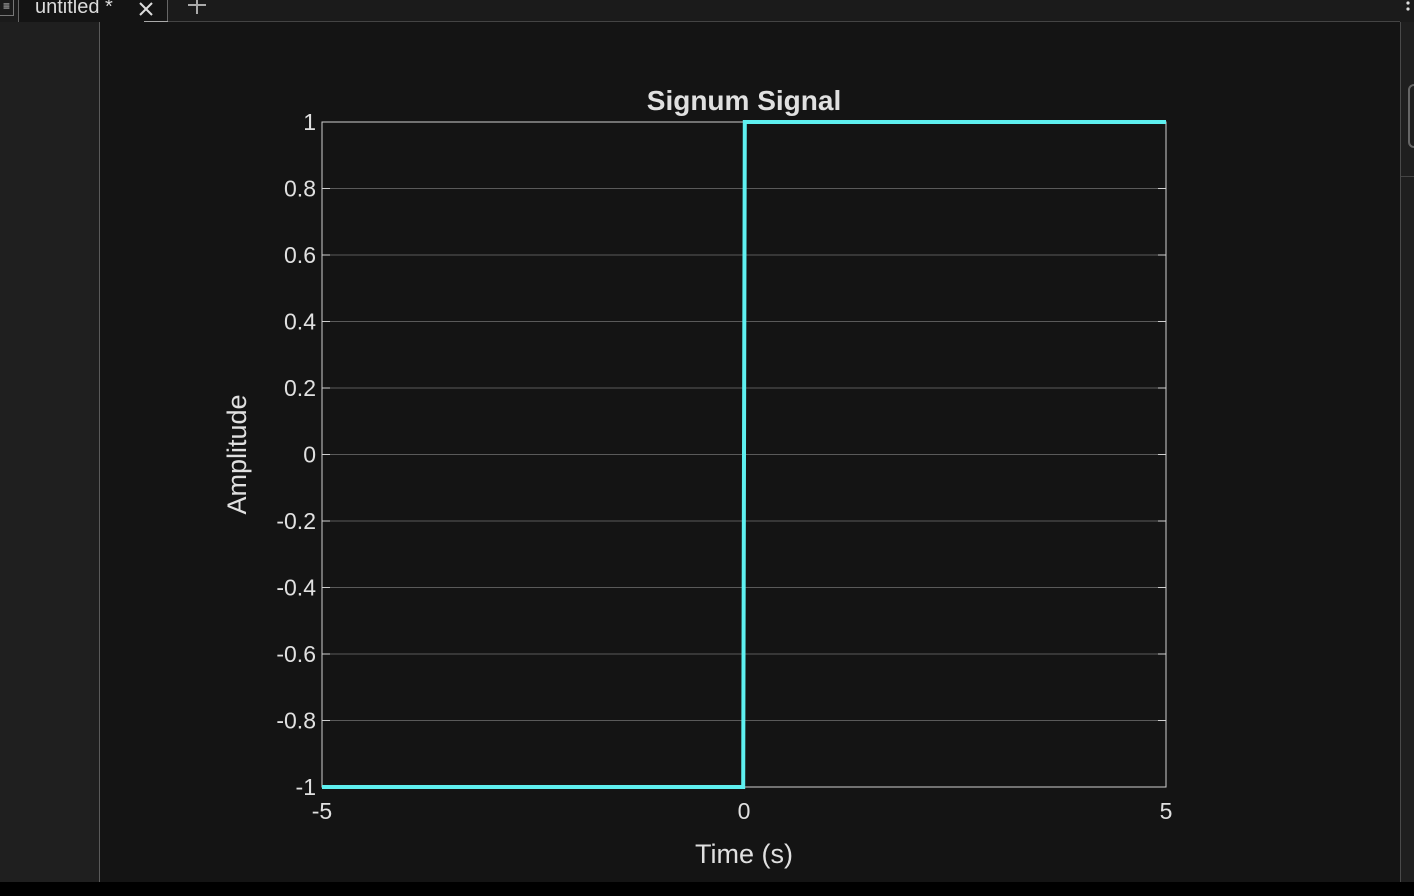  Describe the element at coordinates (296, 588) in the screenshot. I see `y-tick-label: -0.4` at that location.